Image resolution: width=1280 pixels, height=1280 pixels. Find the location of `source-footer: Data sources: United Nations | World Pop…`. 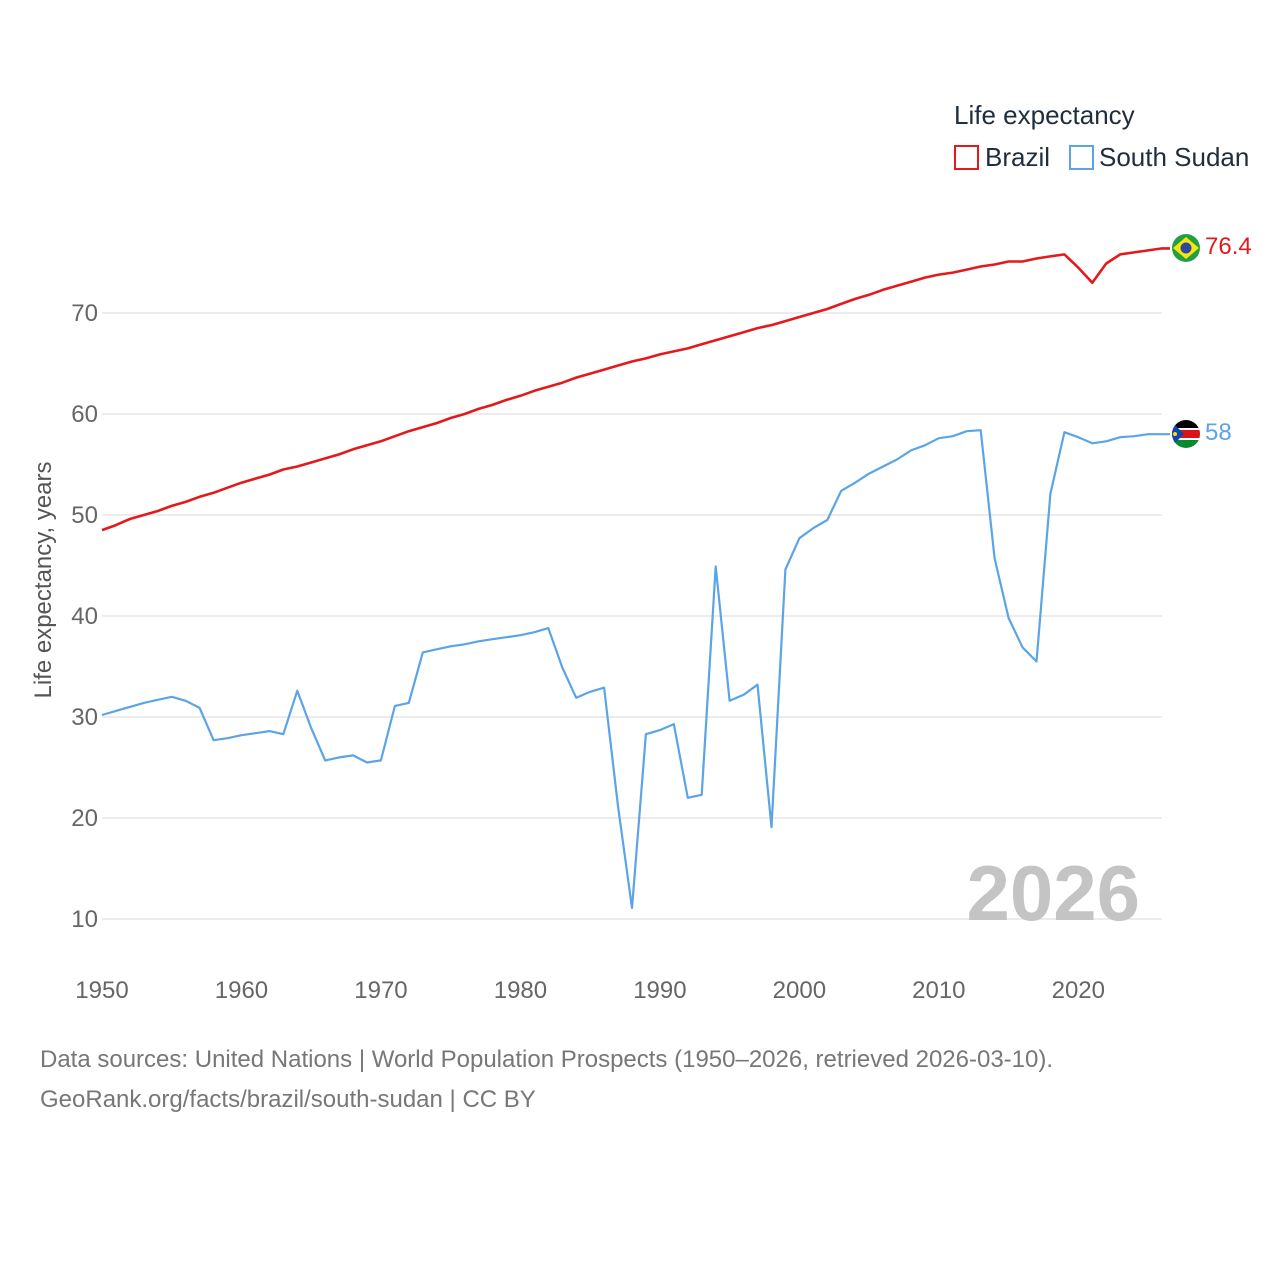

source-footer: Data sources: United Nations | World Pop… is located at coordinates (640, 1080).